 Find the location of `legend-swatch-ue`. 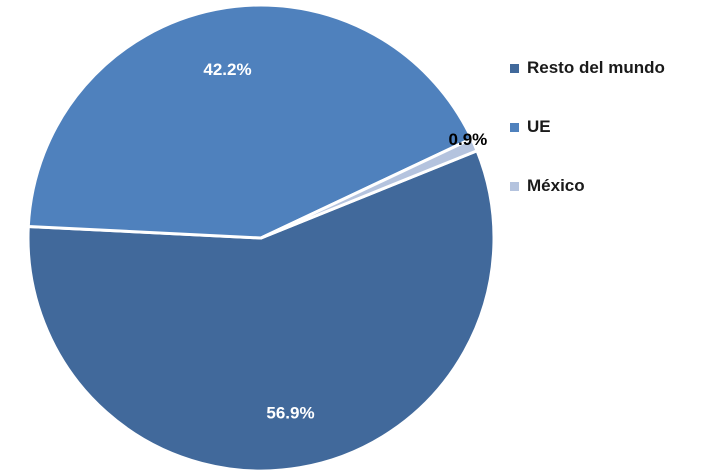

legend-swatch-ue is located at coordinates (514, 127).